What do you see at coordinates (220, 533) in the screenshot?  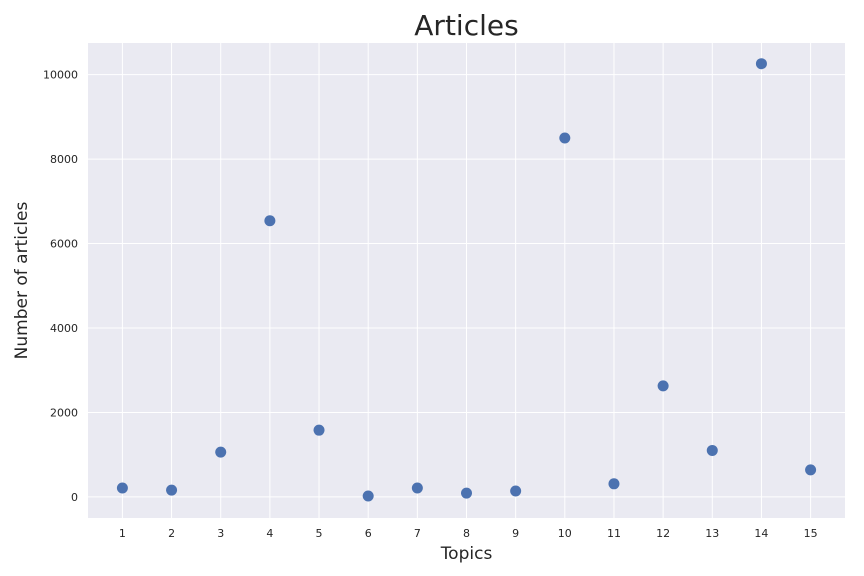 I see `x-tick-label: 3` at bounding box center [220, 533].